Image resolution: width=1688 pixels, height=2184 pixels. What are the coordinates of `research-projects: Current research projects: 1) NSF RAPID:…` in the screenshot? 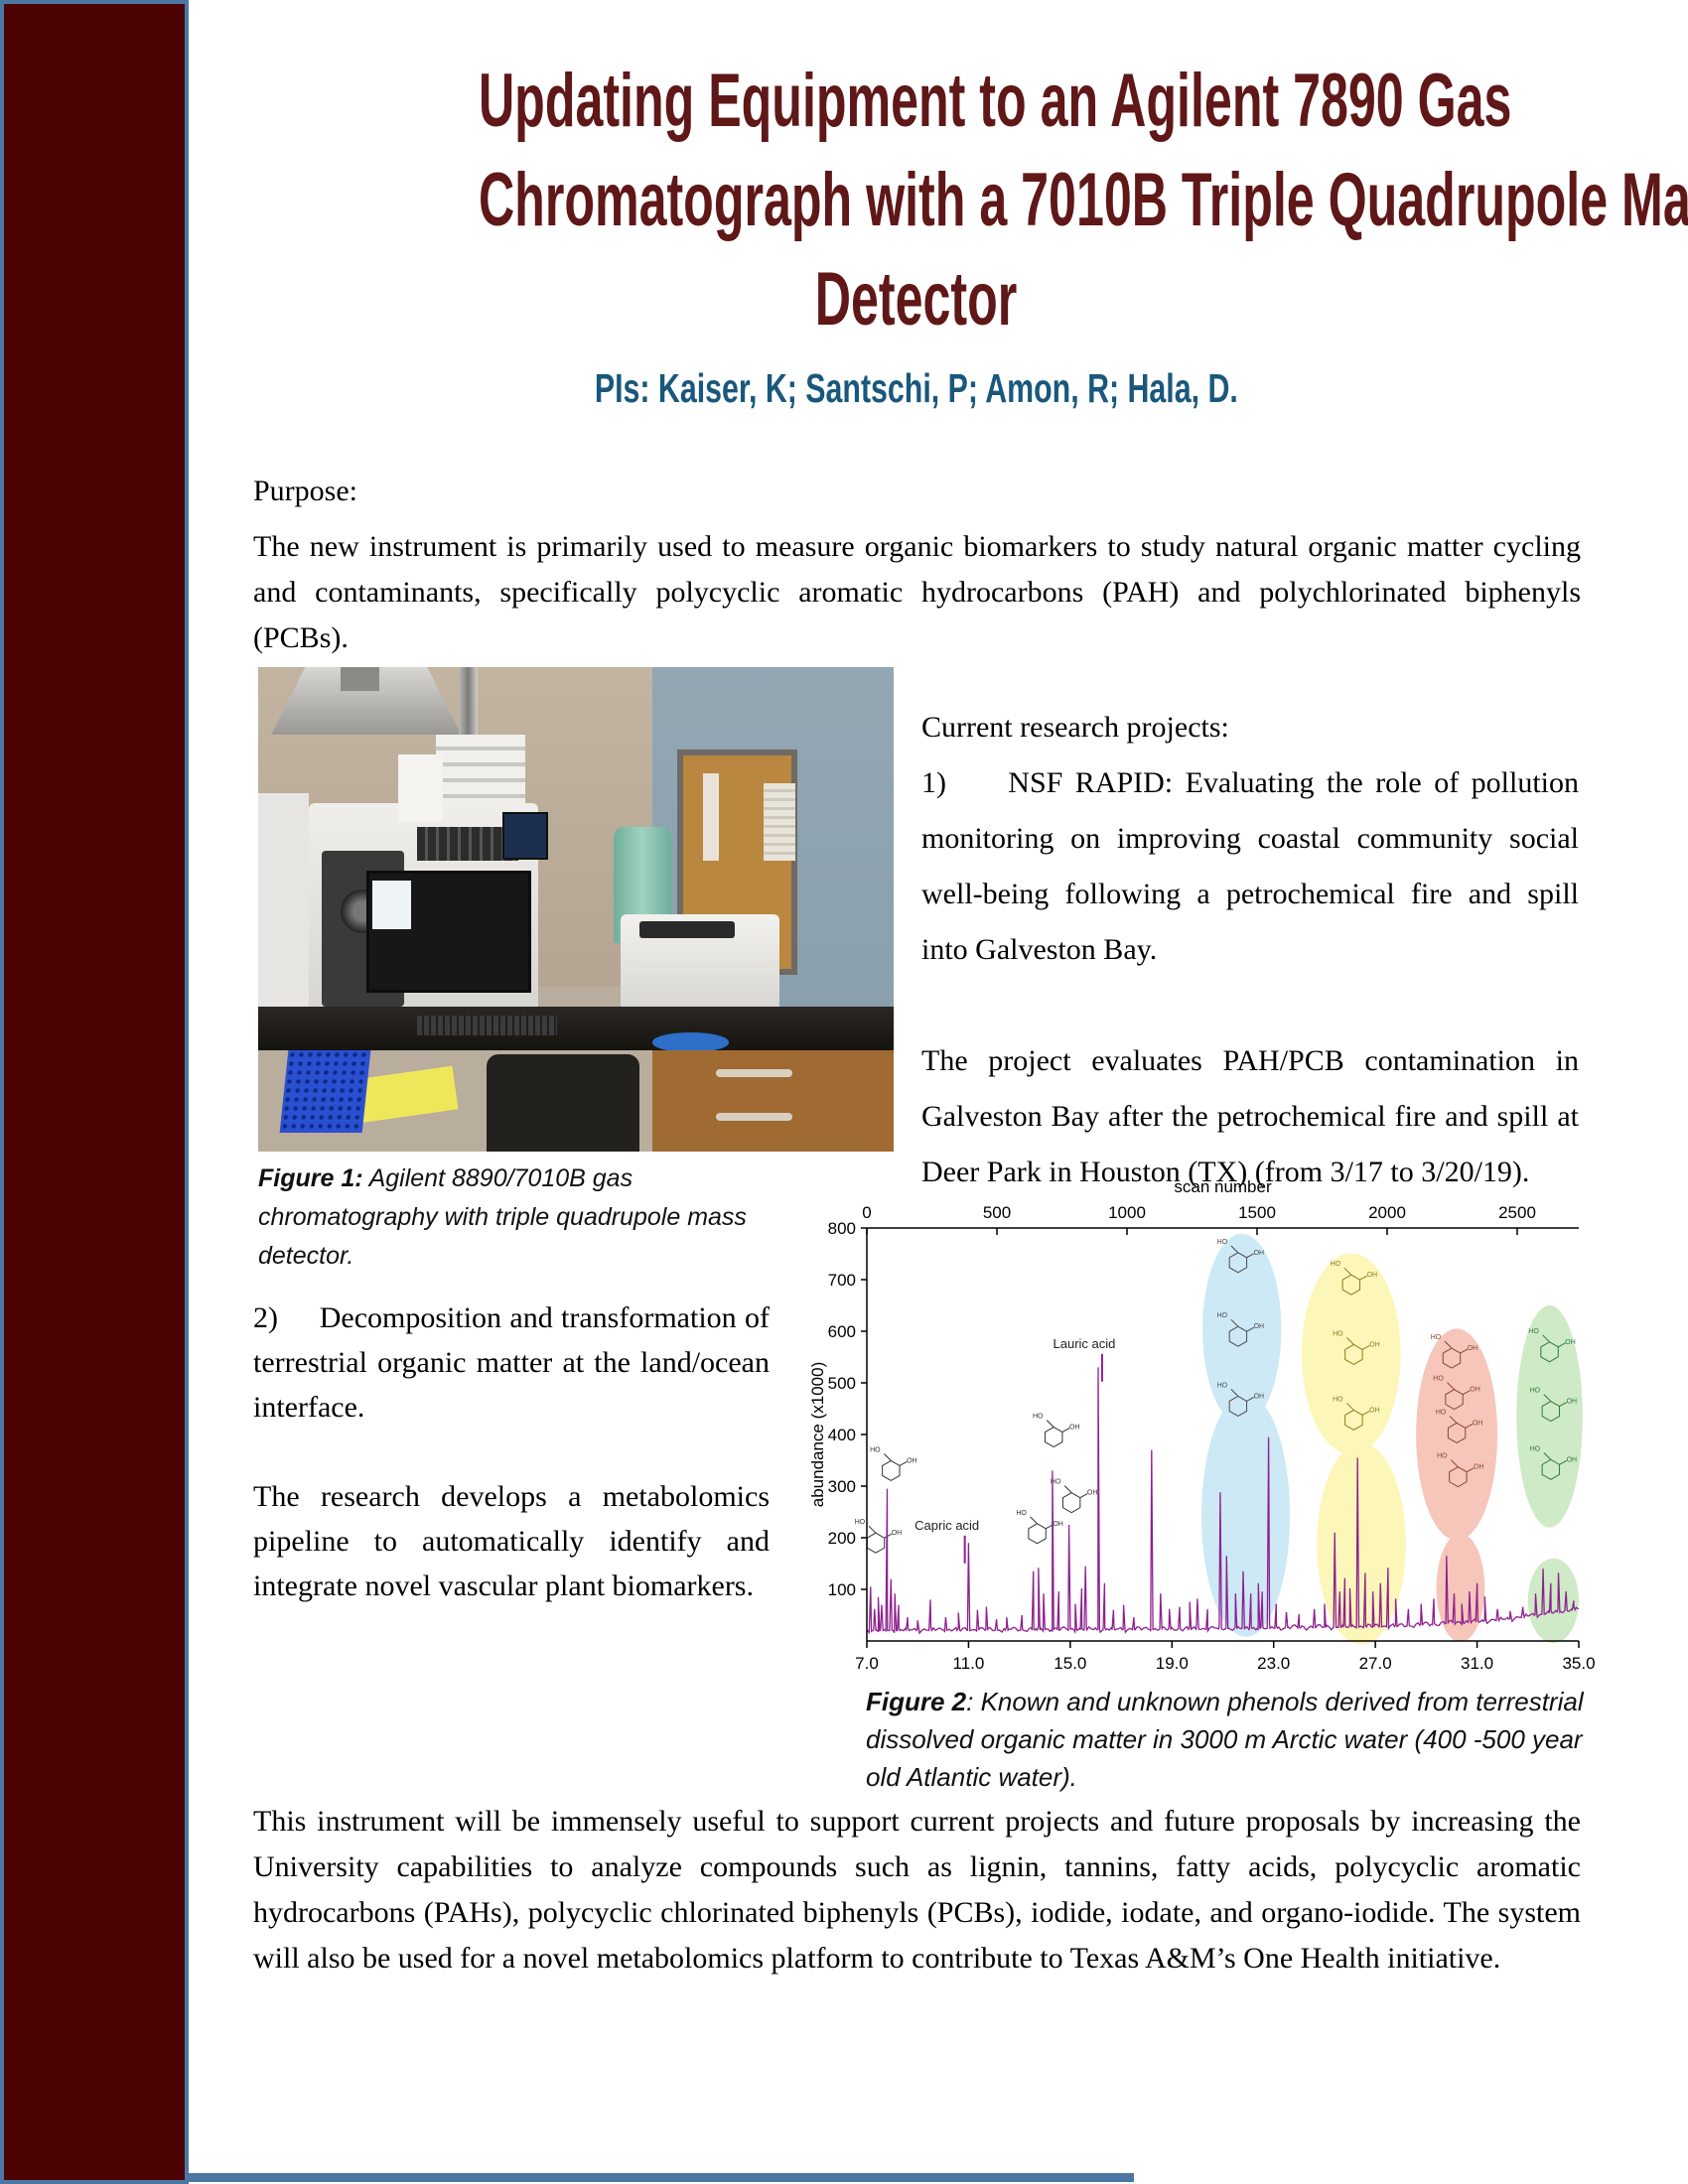 It's located at (1250, 950).